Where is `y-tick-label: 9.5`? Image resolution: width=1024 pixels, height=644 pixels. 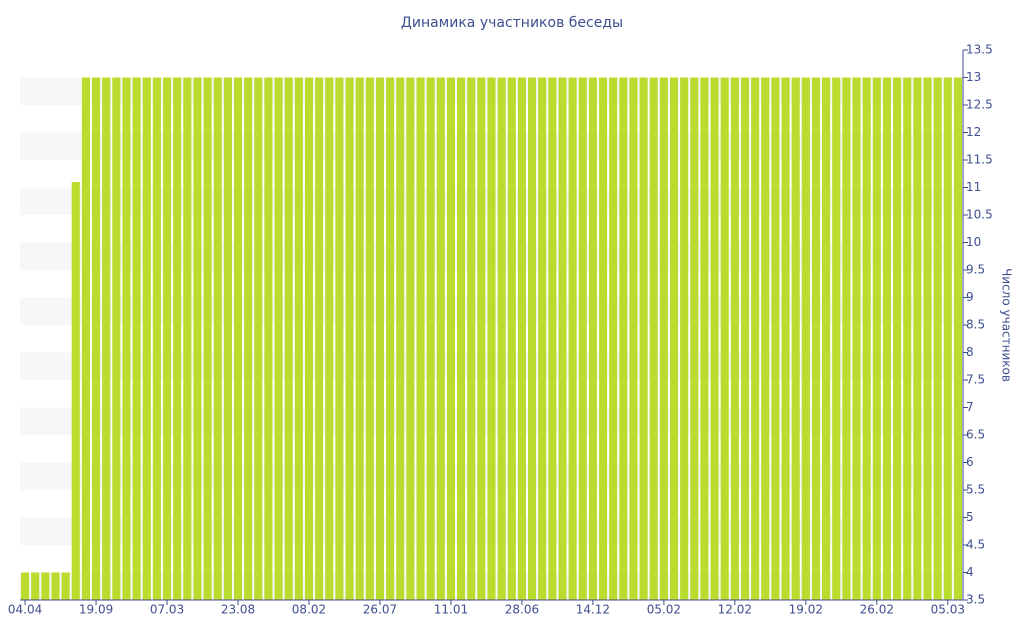
y-tick-label: 9.5 is located at coordinates (975, 270).